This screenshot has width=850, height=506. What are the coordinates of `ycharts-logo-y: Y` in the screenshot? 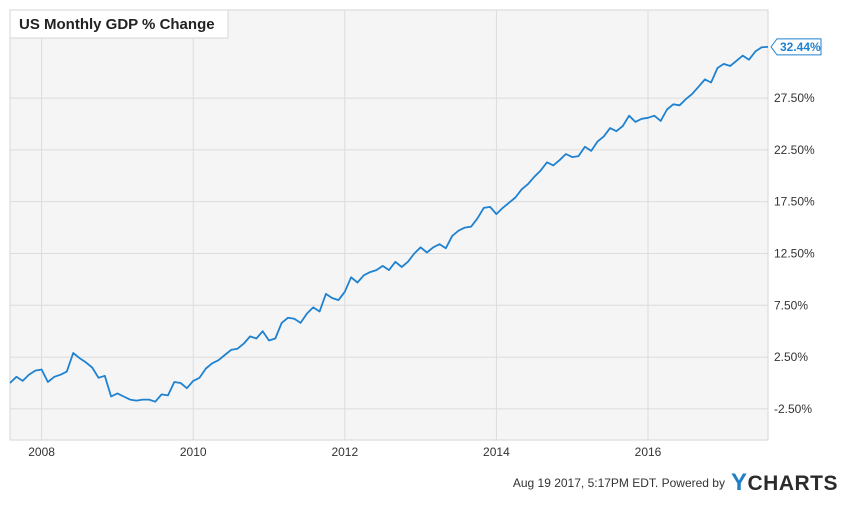 It's located at (739, 482).